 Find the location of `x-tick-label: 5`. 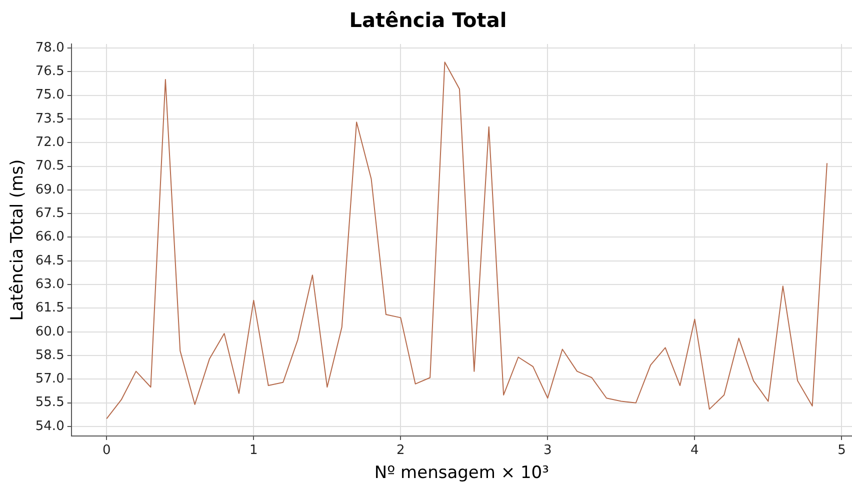

x-tick-label: 5 is located at coordinates (842, 450).